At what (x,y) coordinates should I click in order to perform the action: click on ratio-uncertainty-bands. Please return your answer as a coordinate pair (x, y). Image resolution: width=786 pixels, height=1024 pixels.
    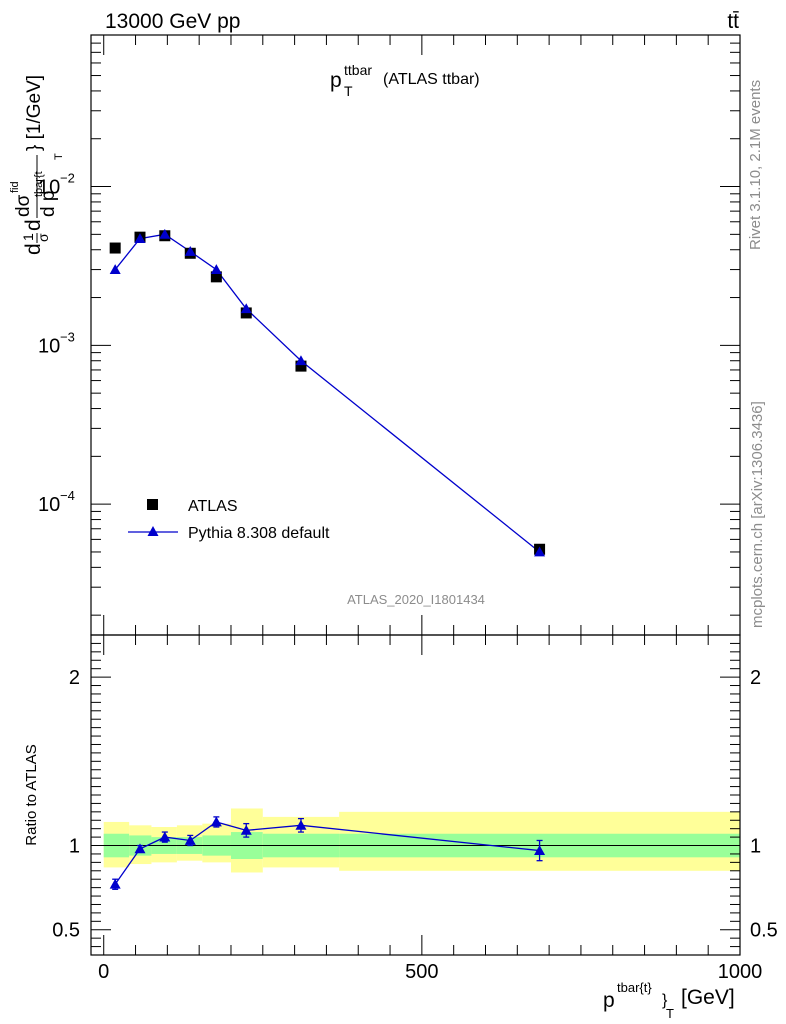
    Looking at the image, I should click on (421, 840).